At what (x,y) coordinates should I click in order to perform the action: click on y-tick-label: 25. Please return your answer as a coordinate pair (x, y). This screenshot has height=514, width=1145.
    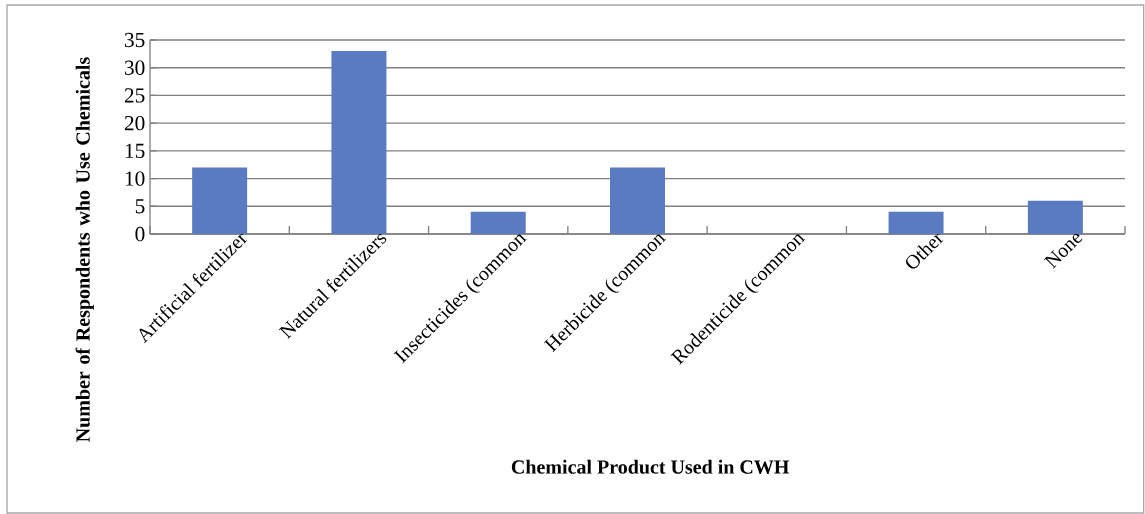
    Looking at the image, I should click on (134, 95).